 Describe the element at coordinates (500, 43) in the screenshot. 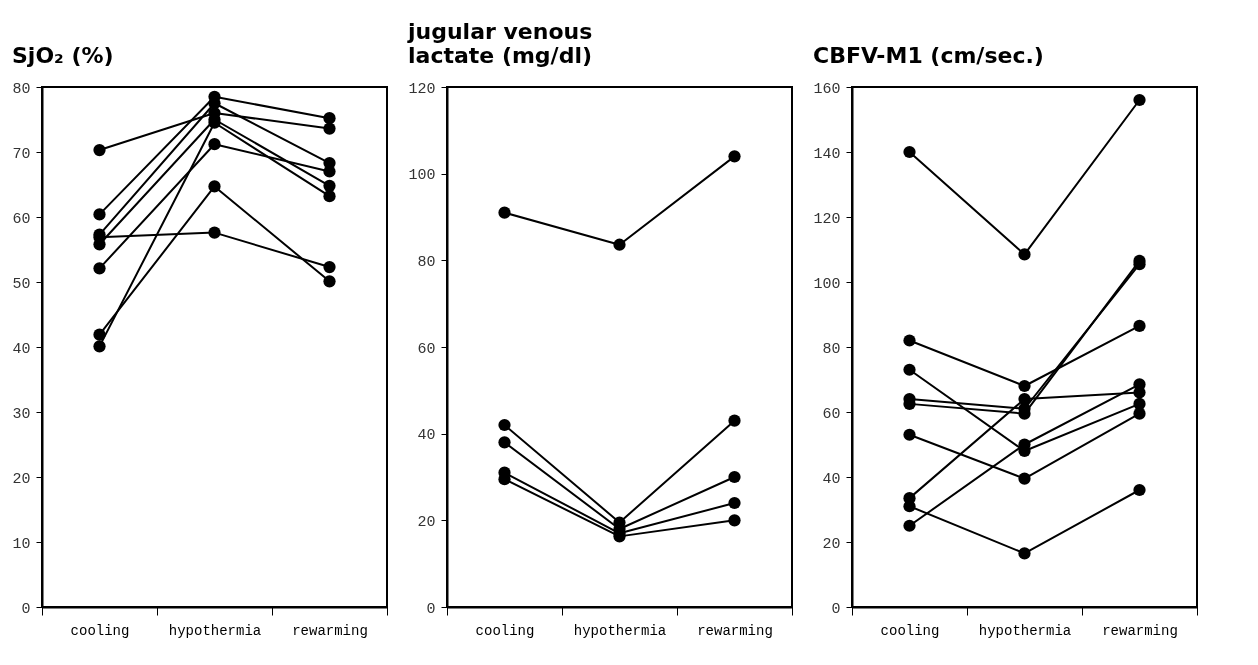

I see `chart-title: jugular venous lactate (mg/dl)` at that location.